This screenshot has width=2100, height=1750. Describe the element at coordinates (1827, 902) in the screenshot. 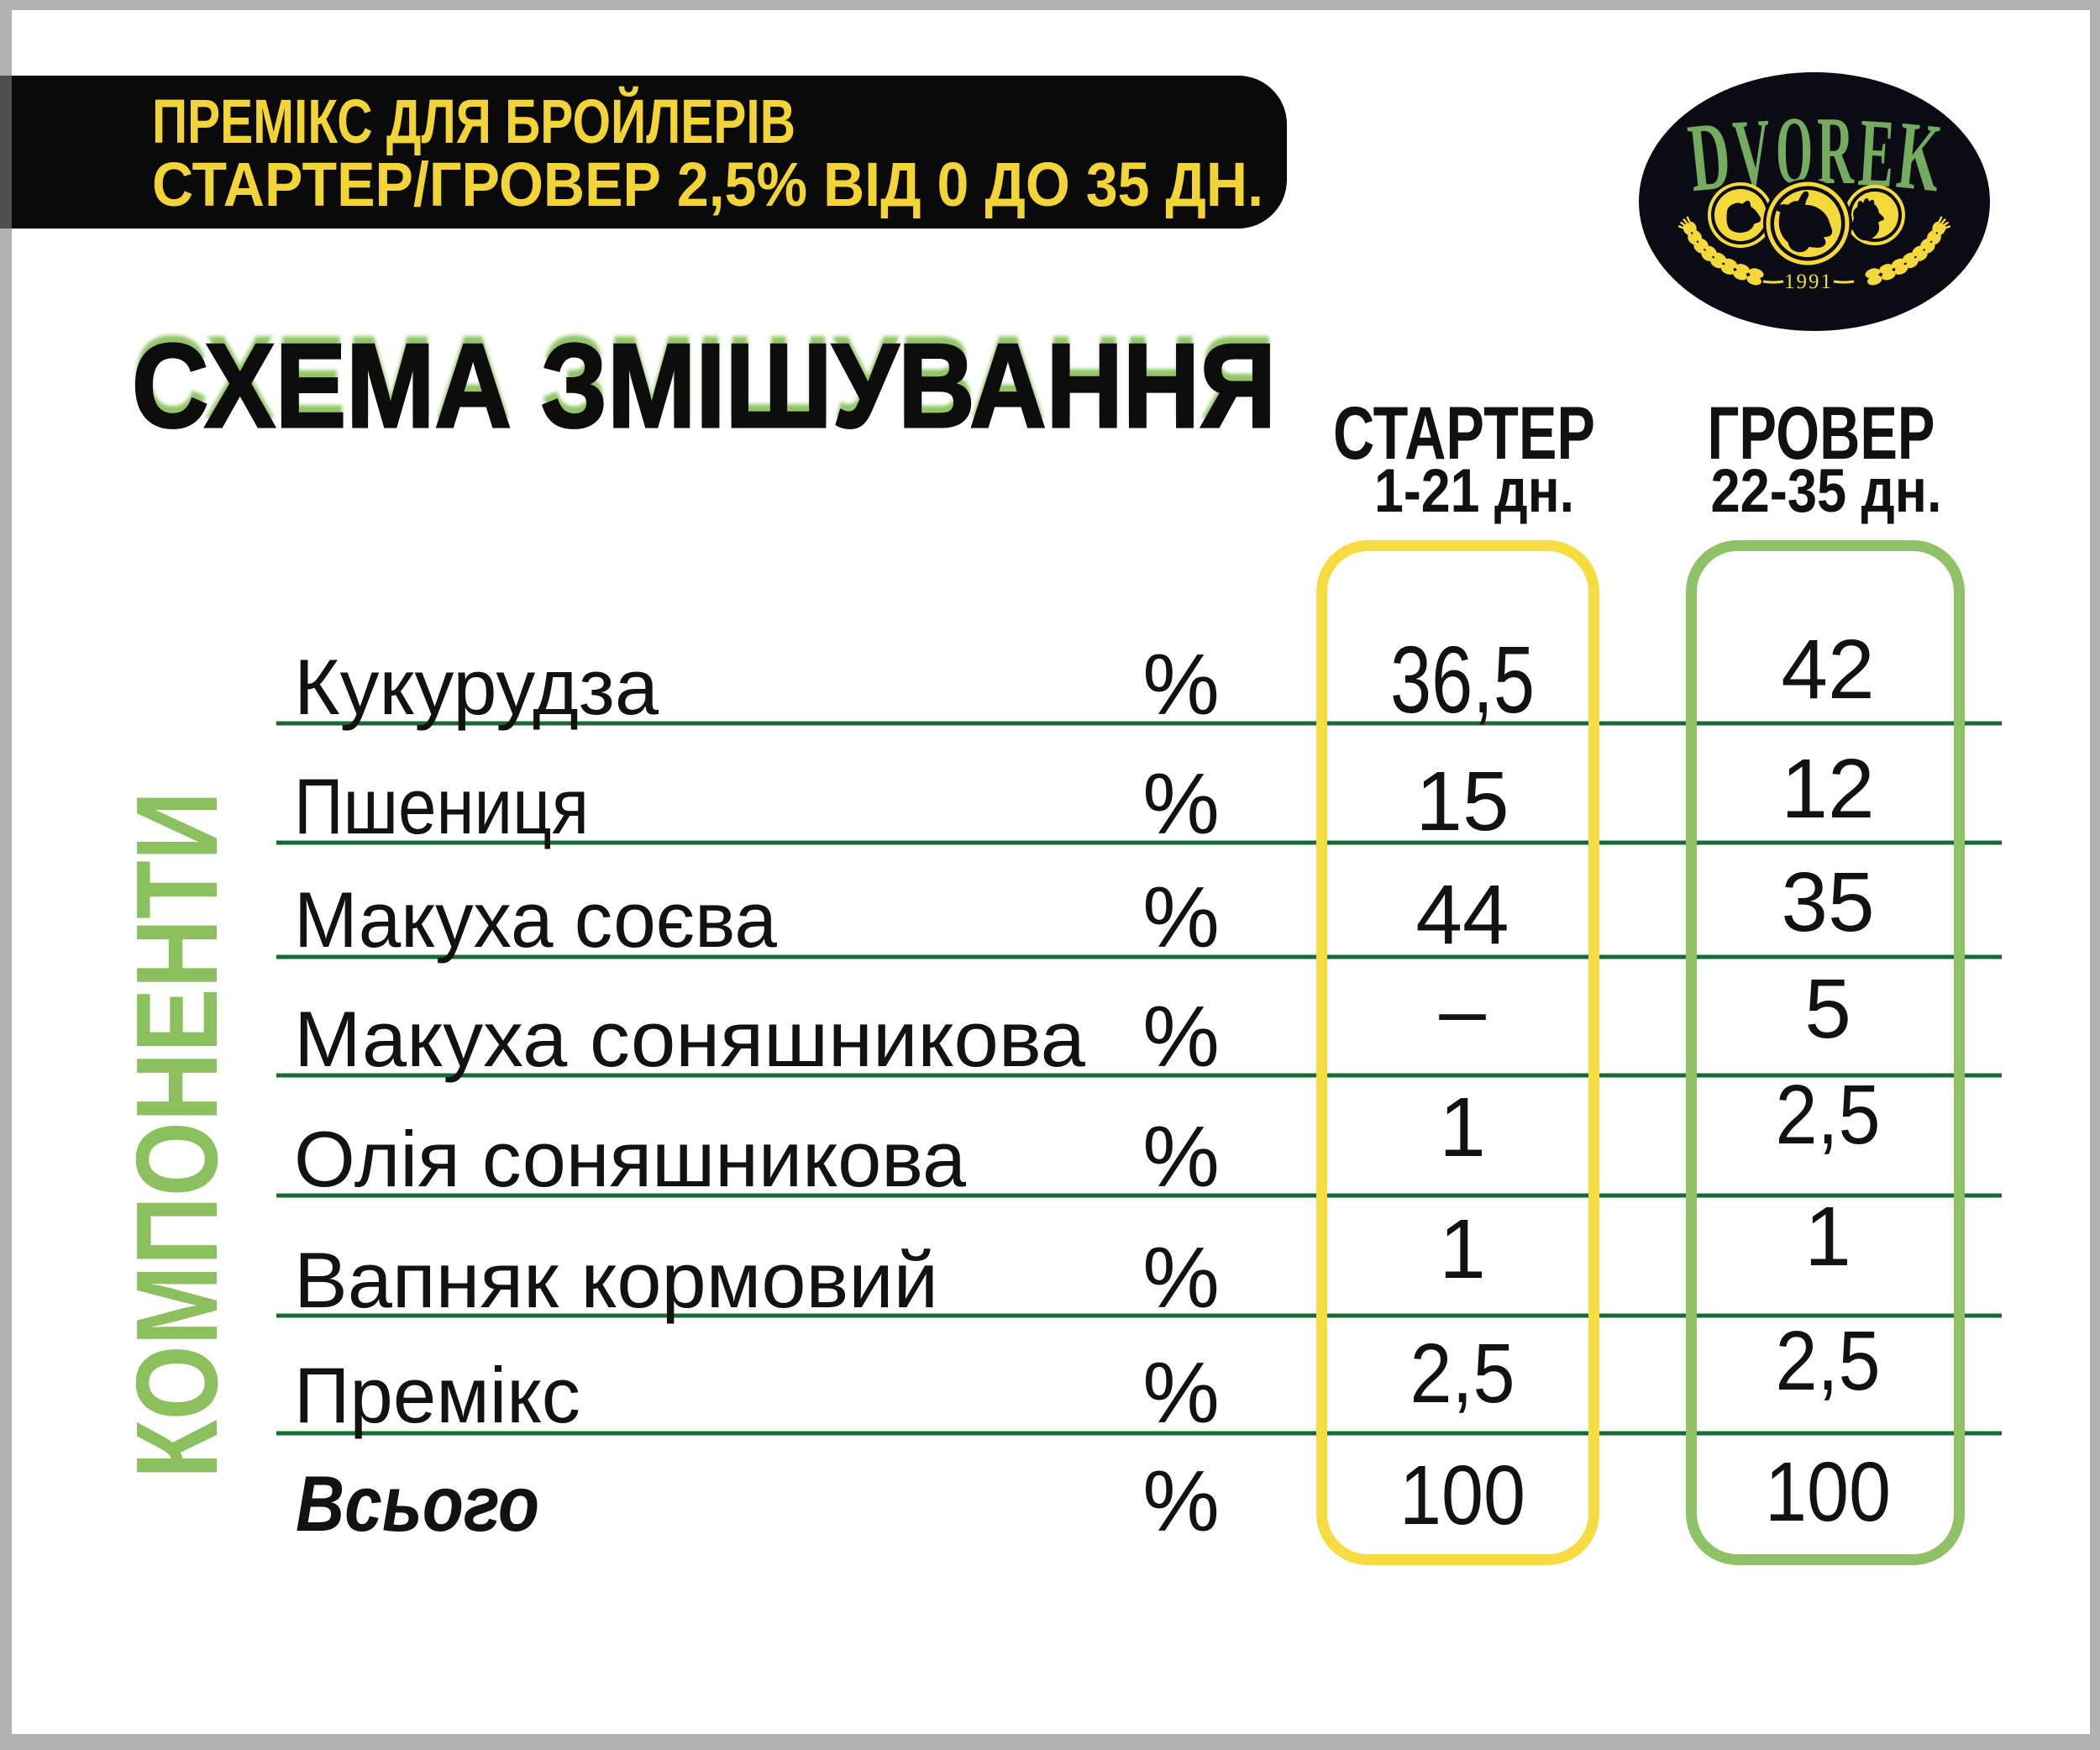

I see `svg-text: 35` at that location.